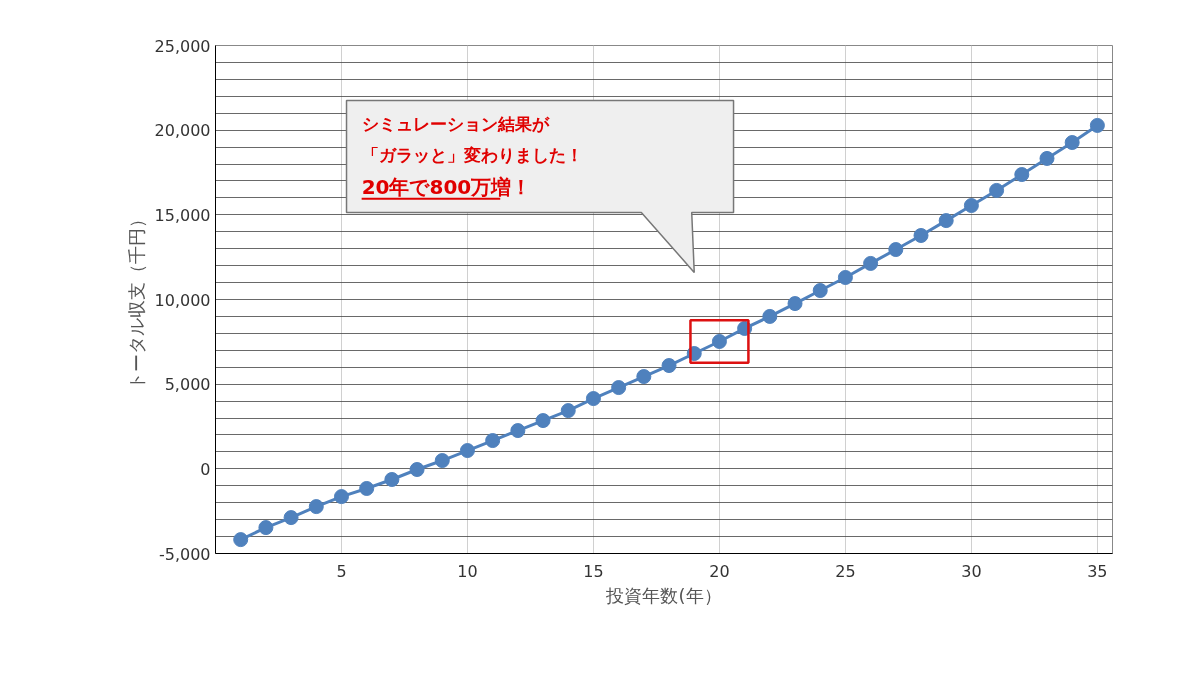 This screenshot has width=1200, height=675. What do you see at coordinates (182, 131) in the screenshot?
I see `y-tick-label: 20,000` at bounding box center [182, 131].